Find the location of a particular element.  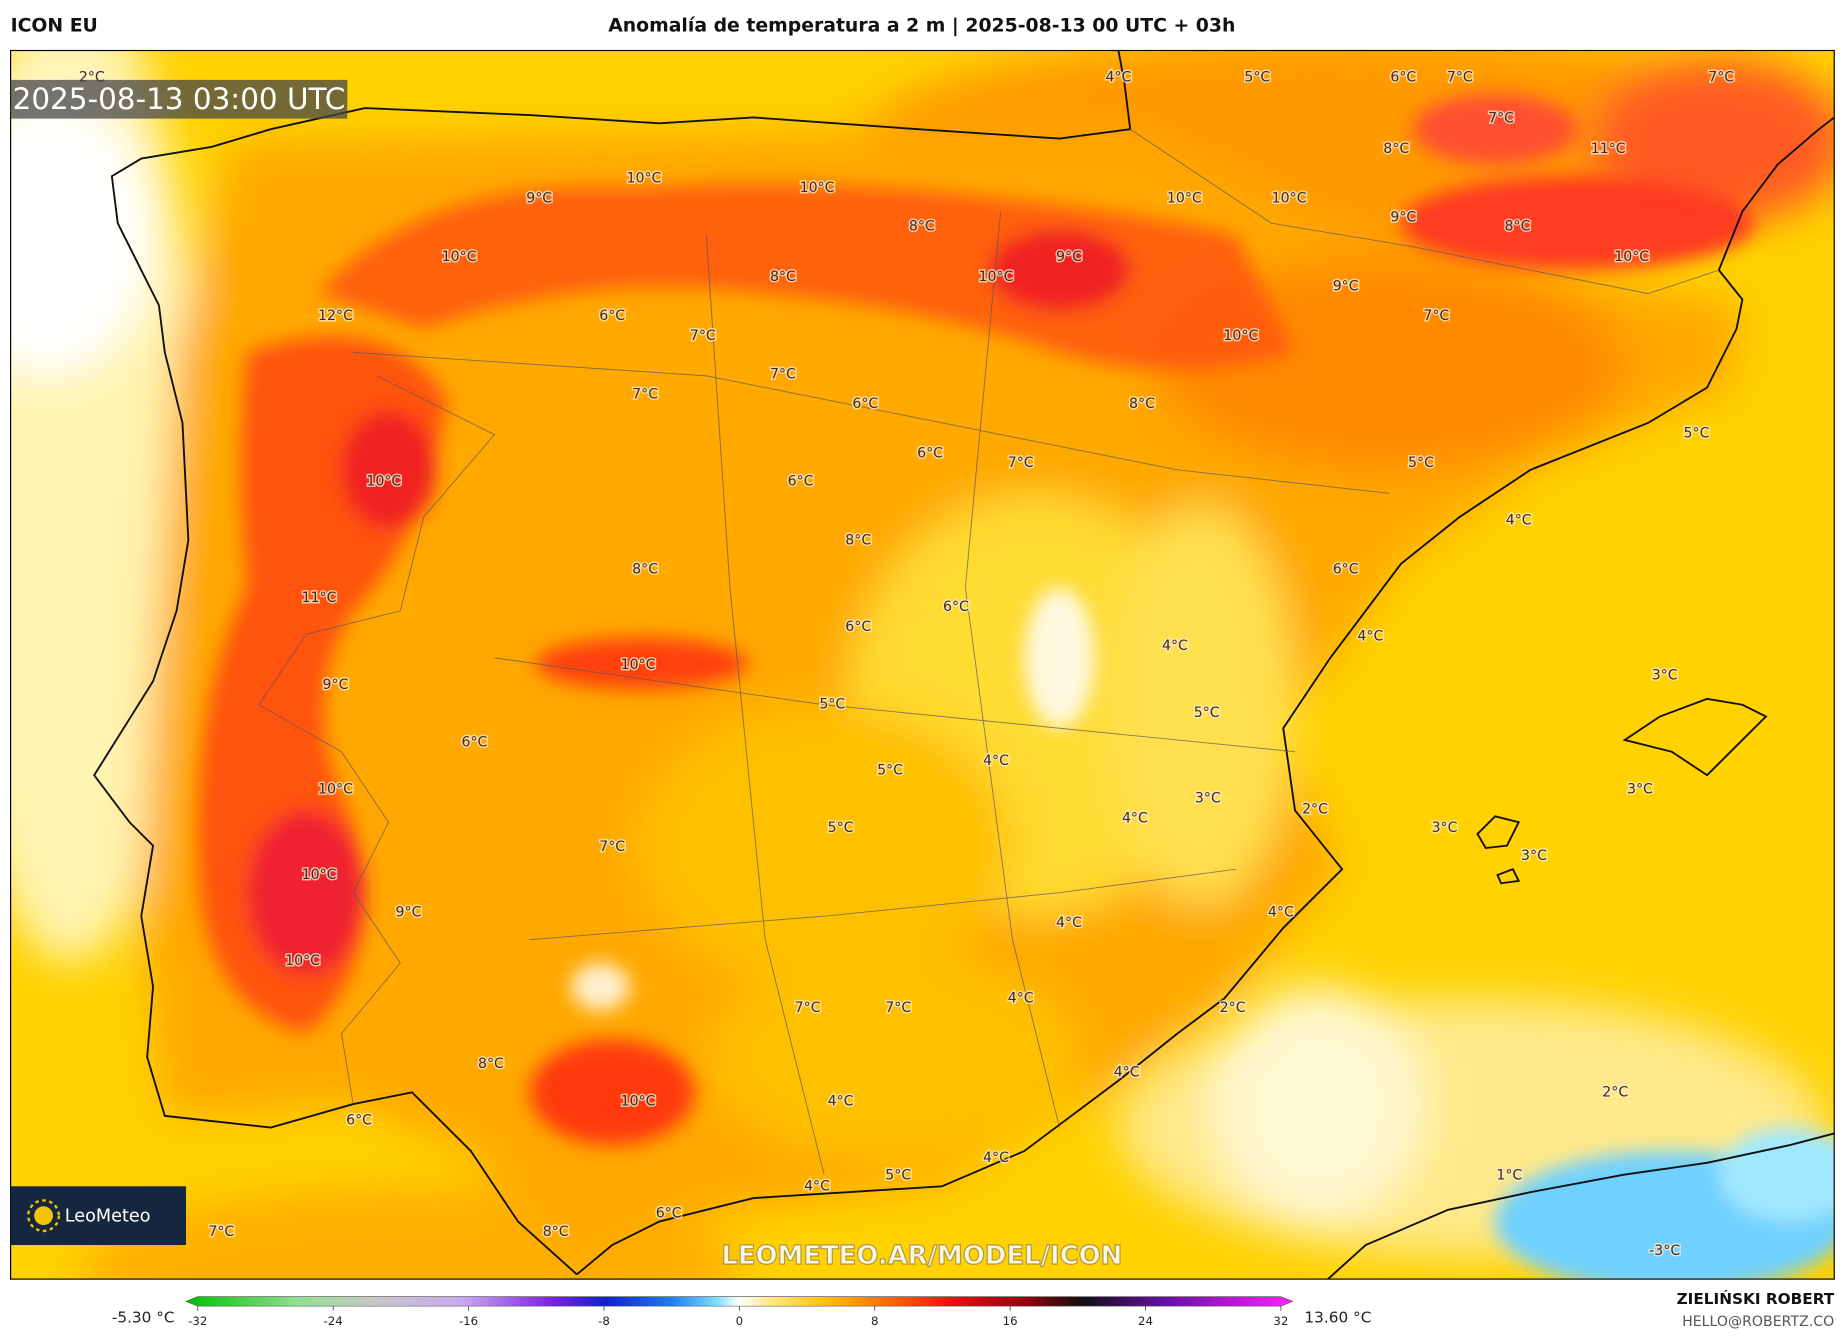

author: ZIELIŃSKI ROBERT is located at coordinates (1756, 1298).